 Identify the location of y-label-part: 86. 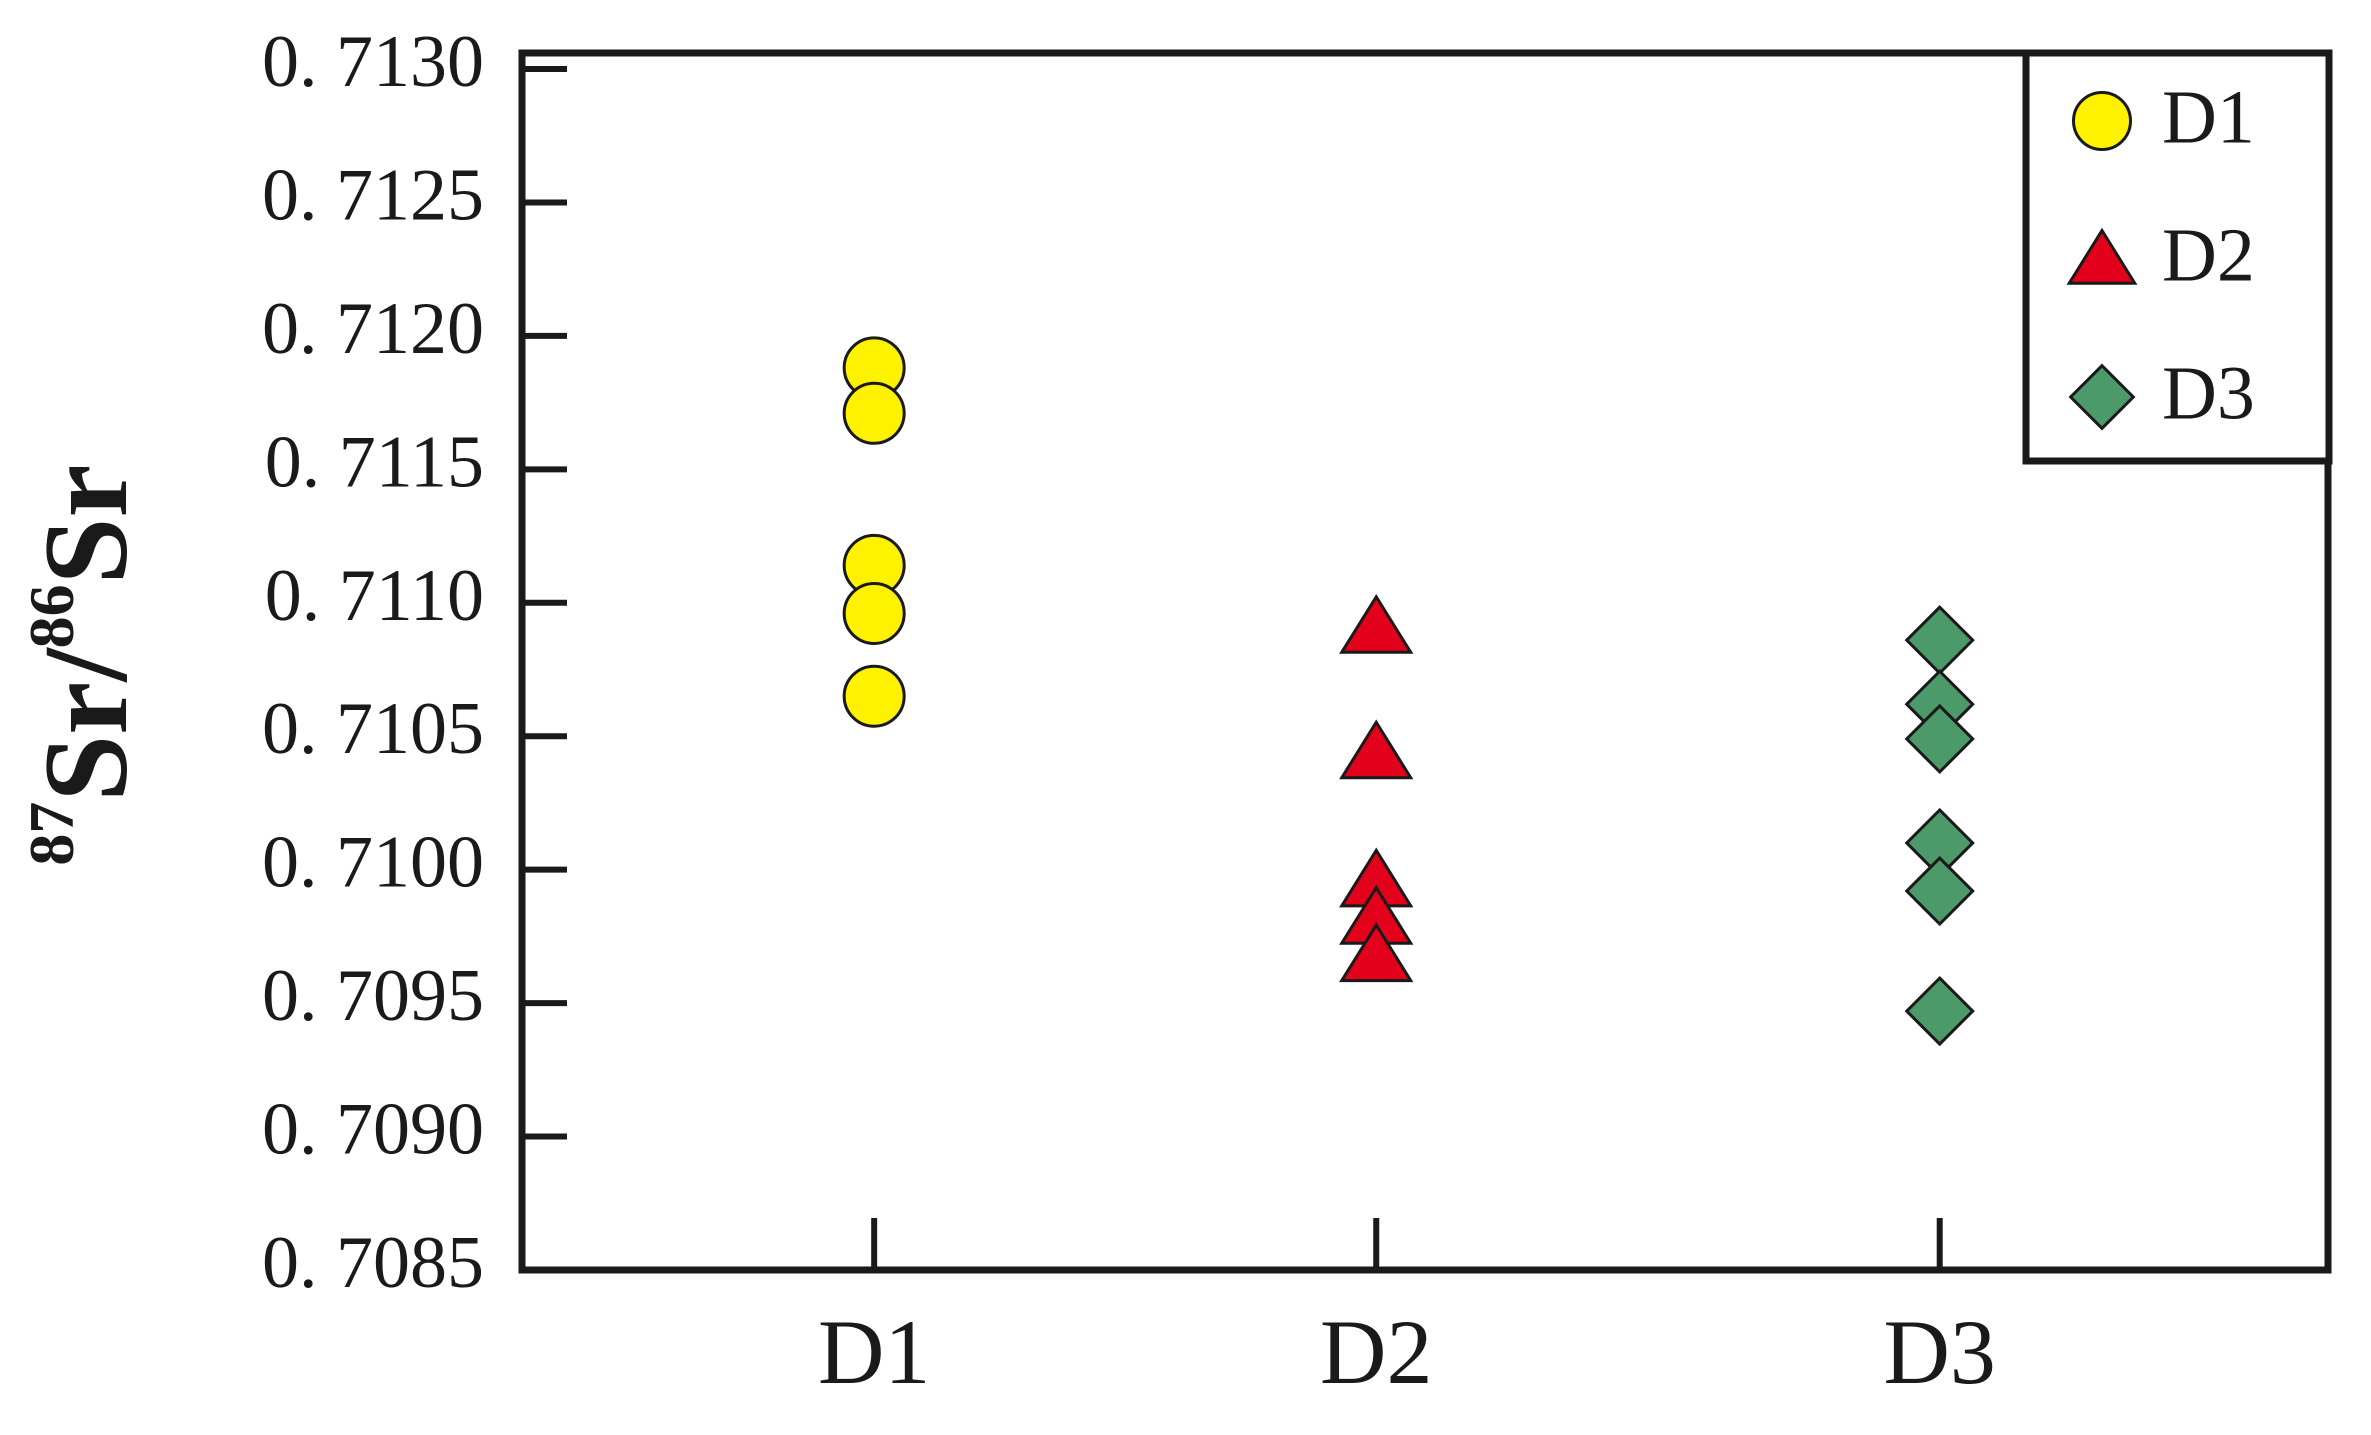
(51, 616).